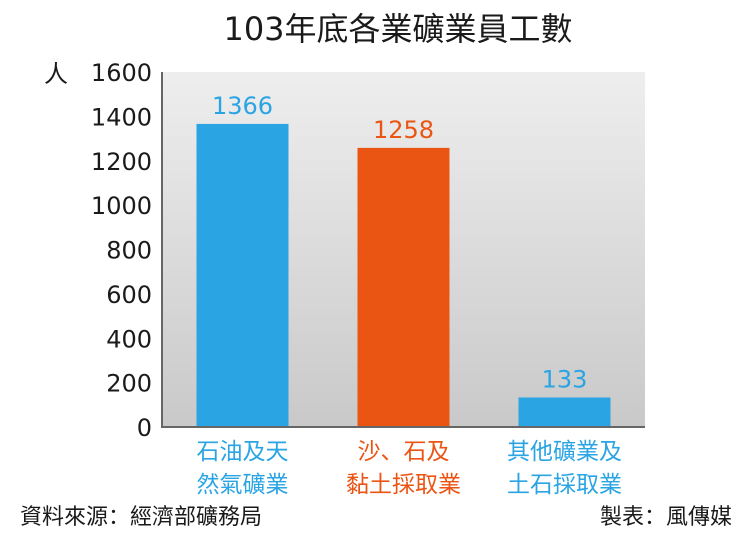 Image resolution: width=750 pixels, height=541 pixels. I want to click on y-axis-ticks: 0 200 400 600 800 1000 1200 1400 1600, so click(121, 250).